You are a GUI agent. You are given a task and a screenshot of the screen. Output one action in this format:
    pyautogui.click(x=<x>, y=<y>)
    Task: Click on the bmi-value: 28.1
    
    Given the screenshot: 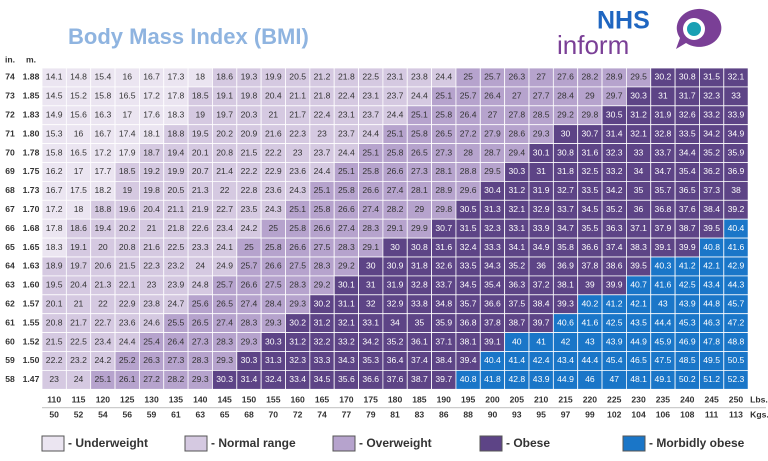 What is the action you would take?
    pyautogui.click(x=419, y=190)
    